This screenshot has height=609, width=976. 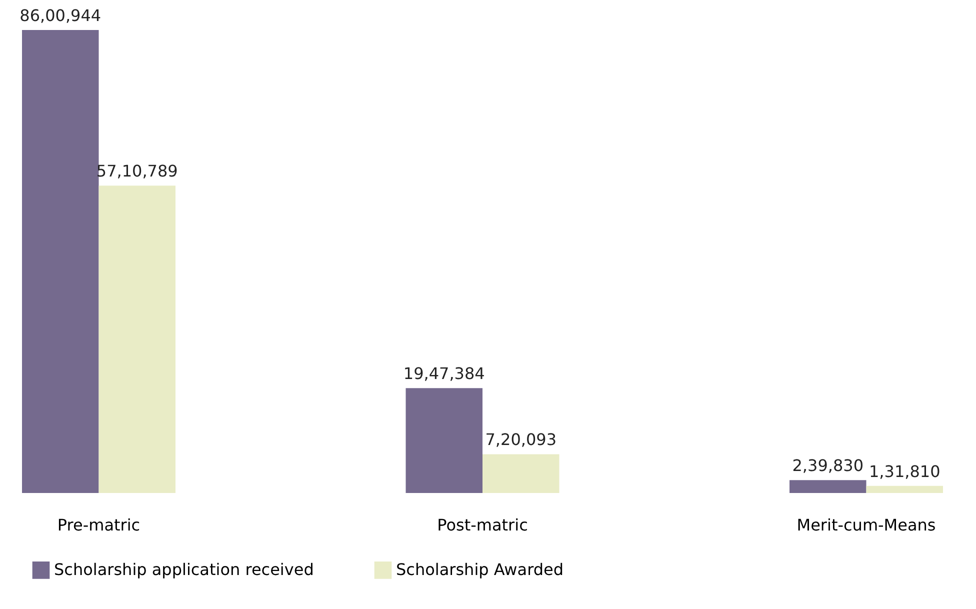 What do you see at coordinates (444, 374) in the screenshot?
I see `data-label: 19,47,384` at bounding box center [444, 374].